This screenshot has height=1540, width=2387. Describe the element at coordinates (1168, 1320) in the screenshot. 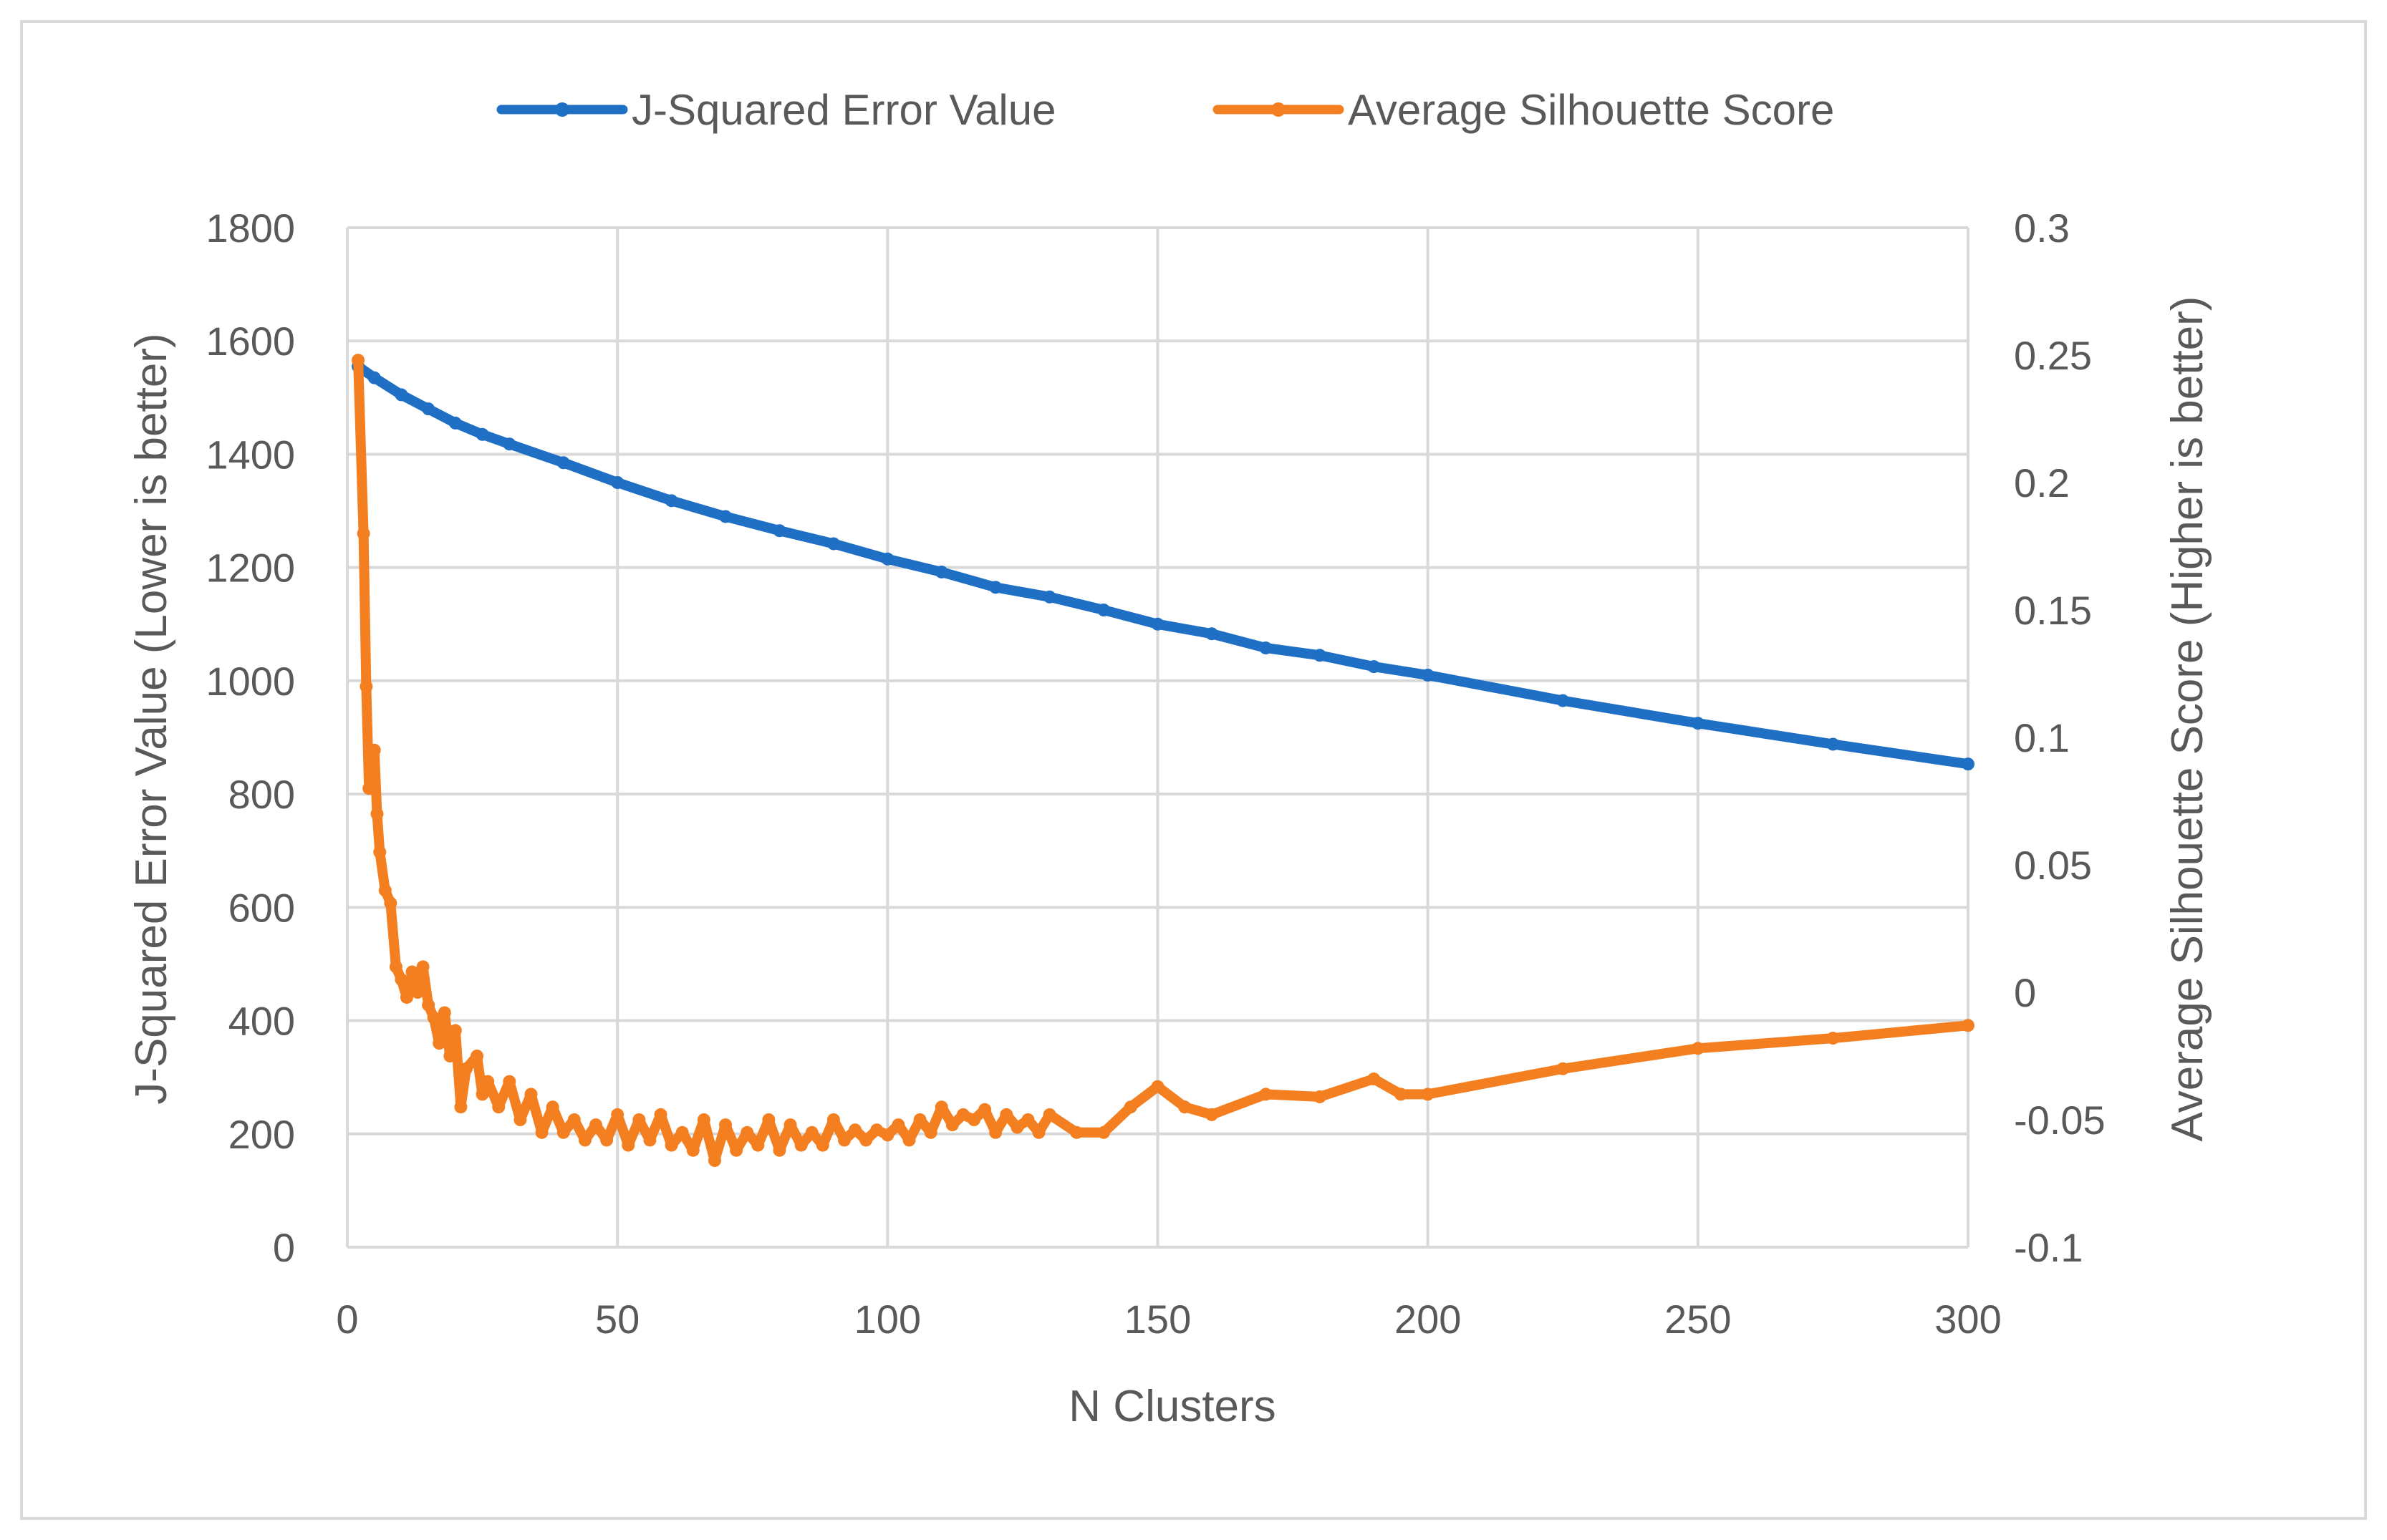

I see `x-axis-ticks: 0 50 100 150 200 250 300` at that location.